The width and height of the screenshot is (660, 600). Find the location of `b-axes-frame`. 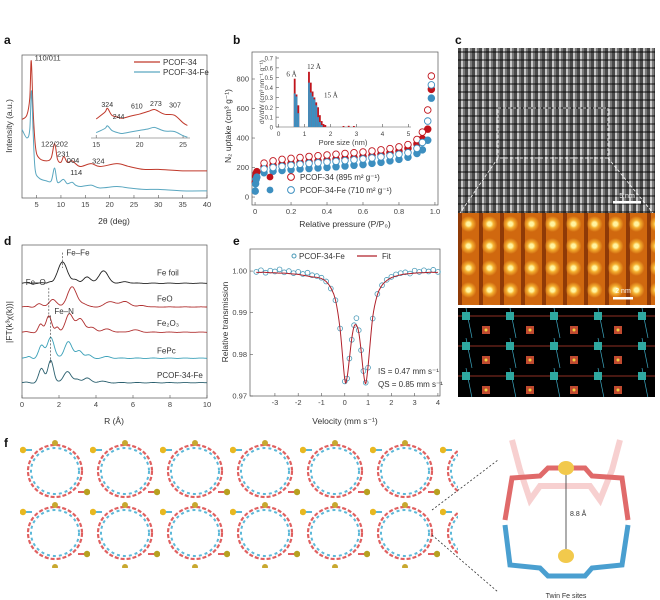

b-axes-frame is located at coordinates (345, 128).